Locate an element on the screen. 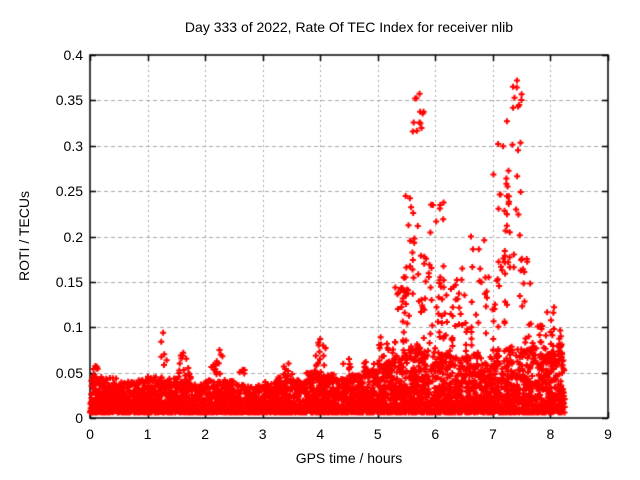  x-tick-label: 6 is located at coordinates (435, 434).